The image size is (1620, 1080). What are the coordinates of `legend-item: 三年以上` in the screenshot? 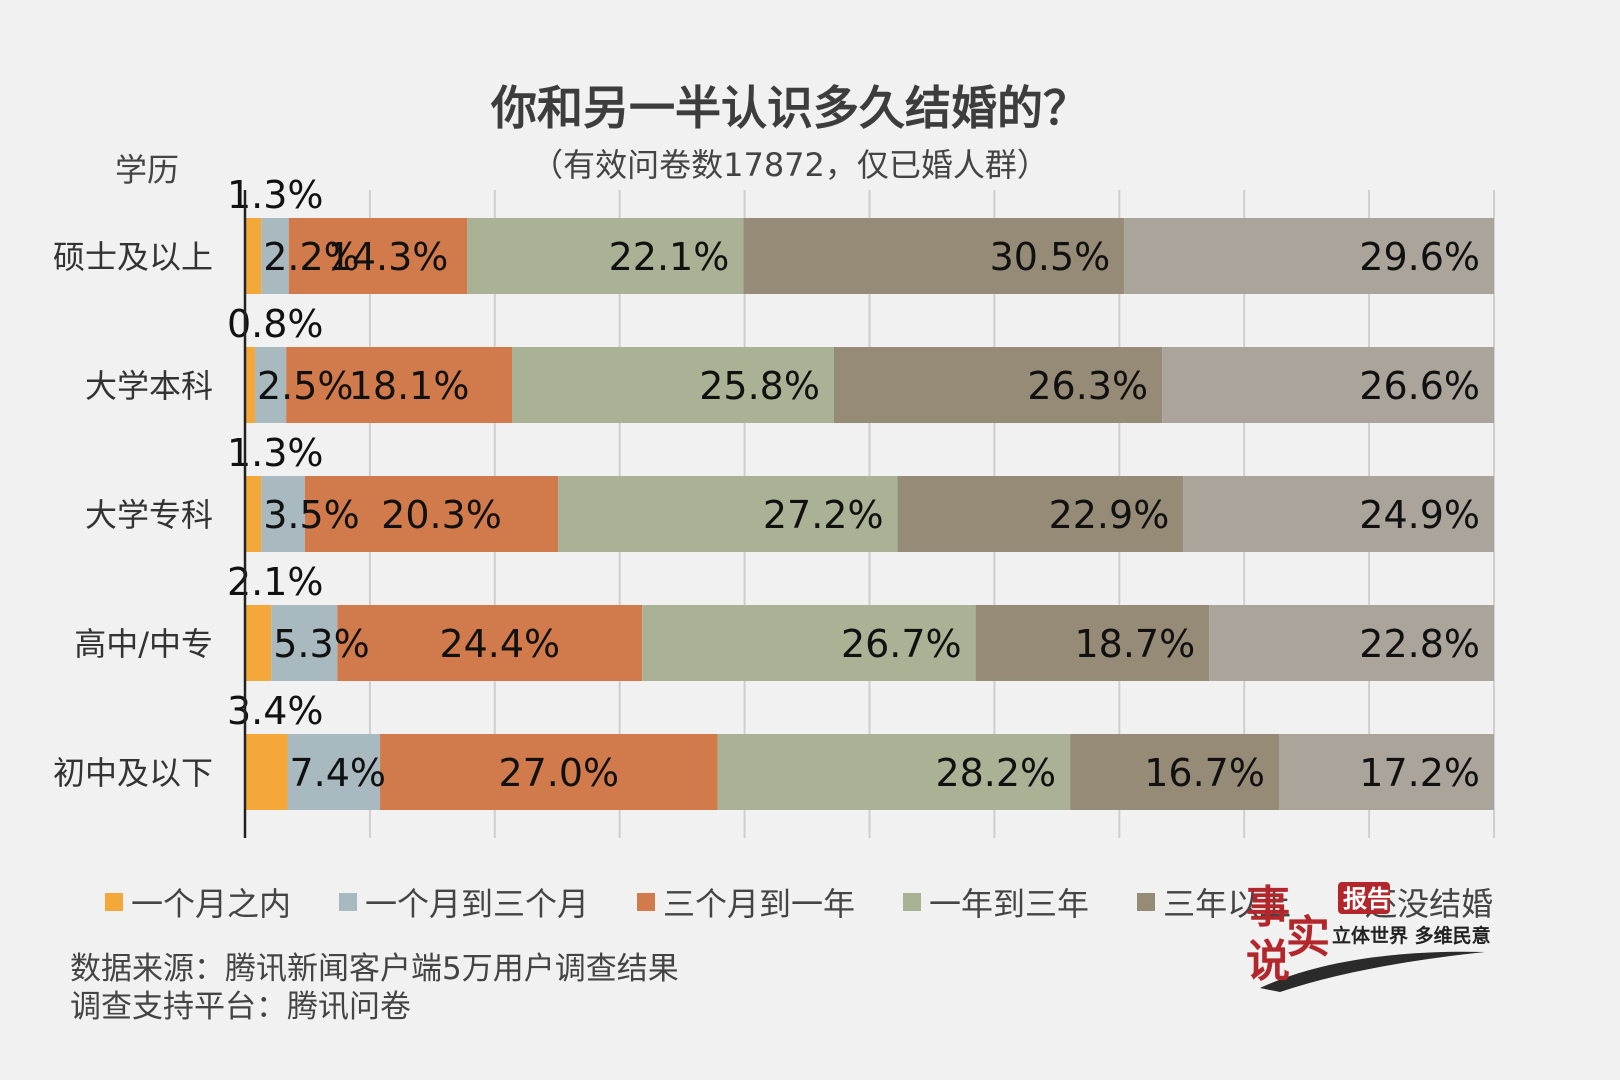 It's located at (1214, 902).